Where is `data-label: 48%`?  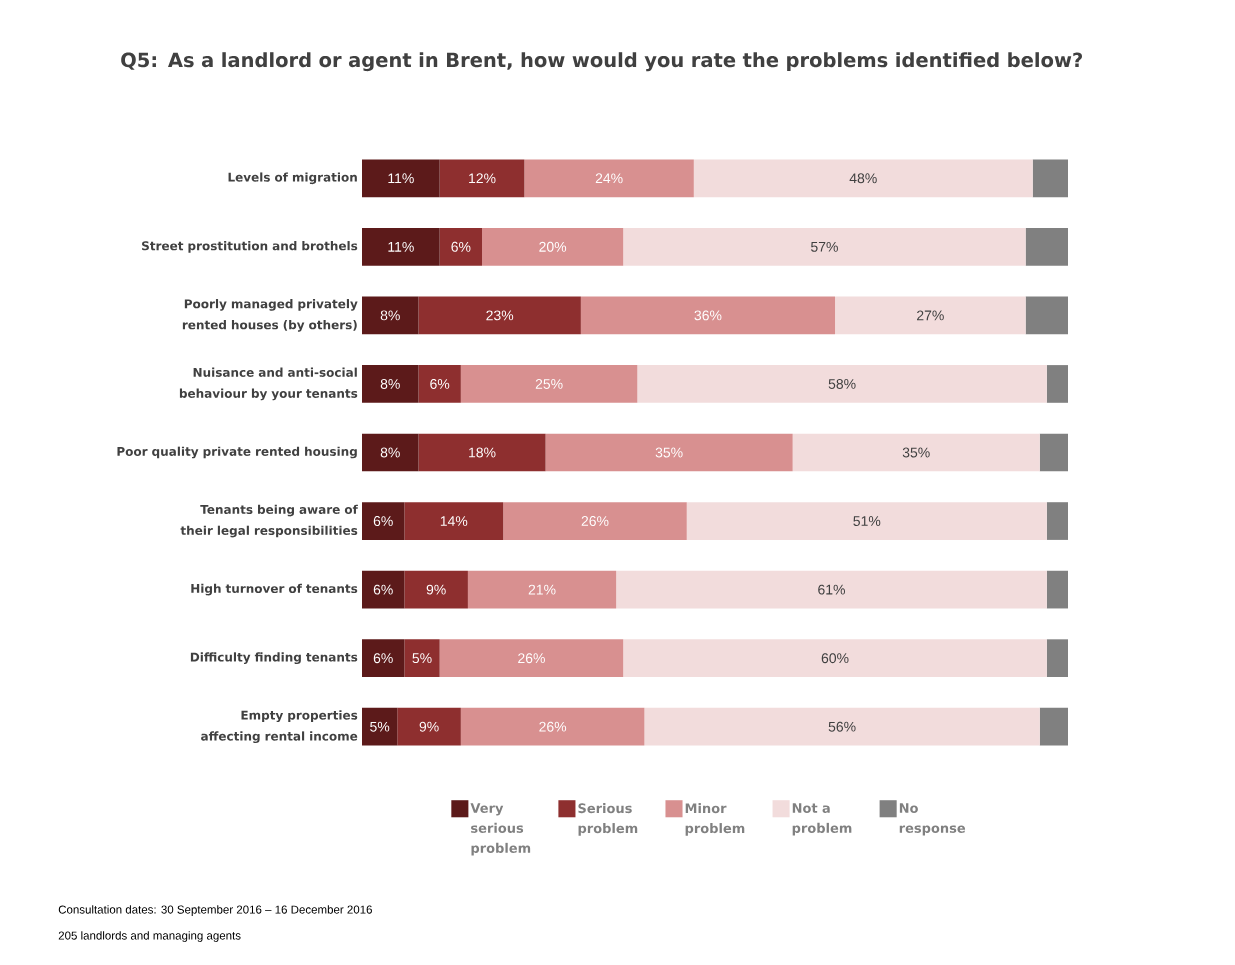
data-label: 48% is located at coordinates (863, 178).